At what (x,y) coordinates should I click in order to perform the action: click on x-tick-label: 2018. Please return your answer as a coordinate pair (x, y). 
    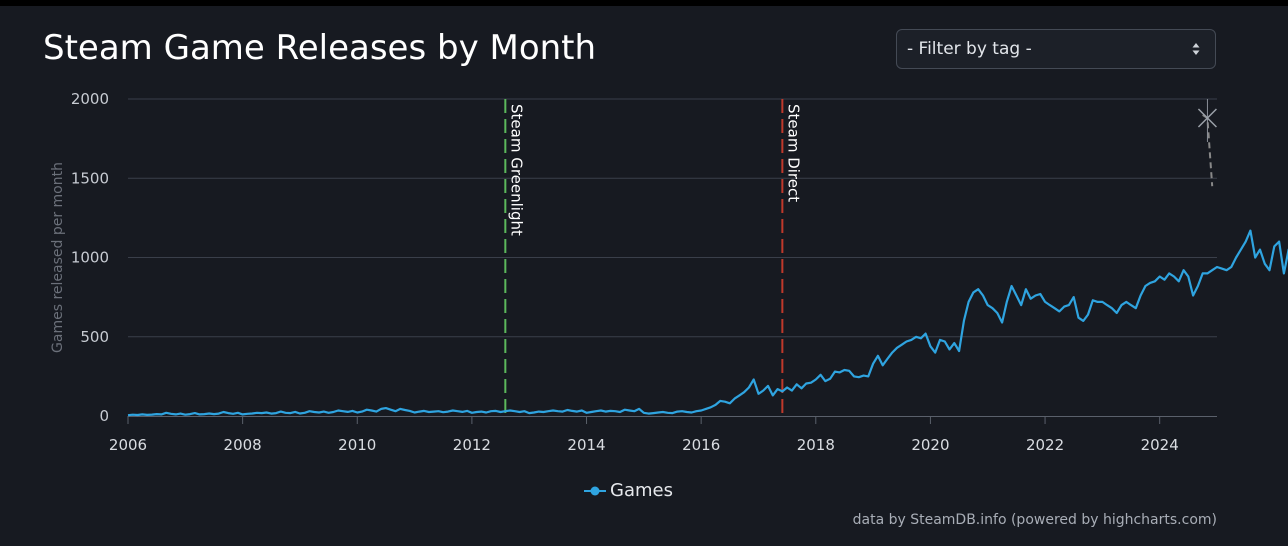
    Looking at the image, I should click on (816, 445).